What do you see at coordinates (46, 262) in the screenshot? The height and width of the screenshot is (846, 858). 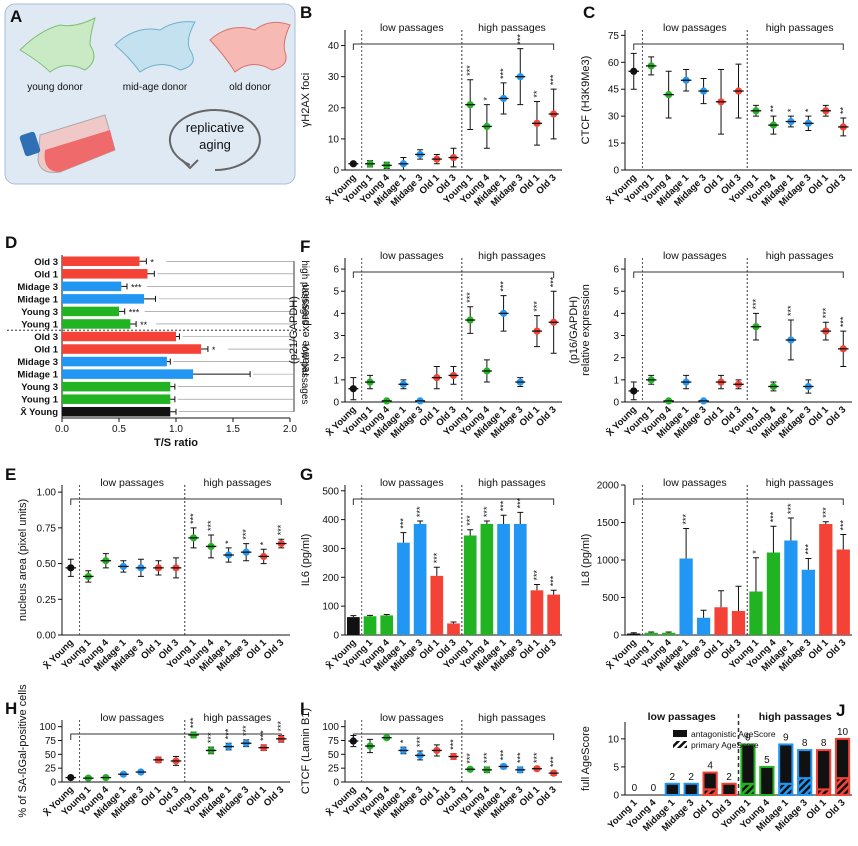 I see `y-tick-label: Old 3` at bounding box center [46, 262].